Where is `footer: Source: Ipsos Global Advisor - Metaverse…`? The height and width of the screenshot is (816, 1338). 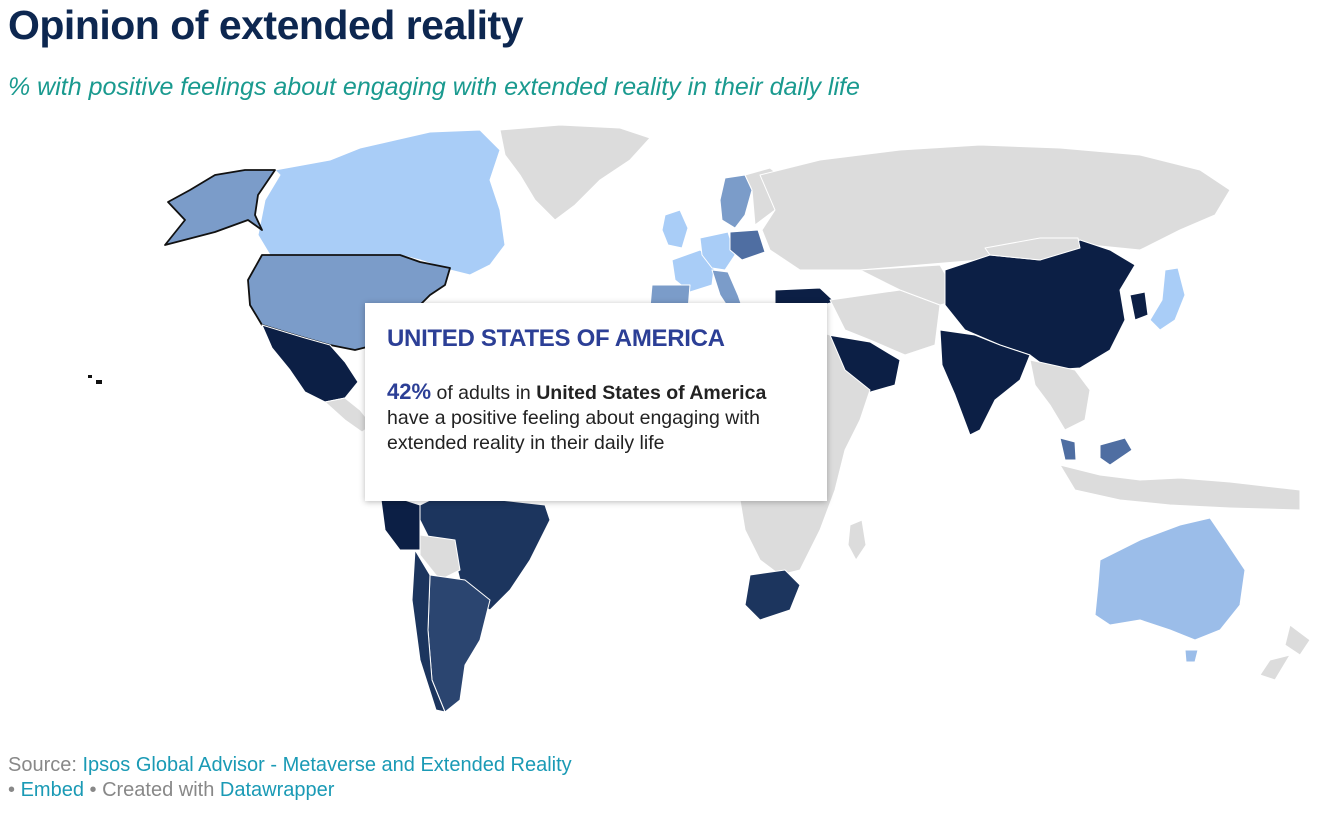
footer: Source: Ipsos Global Advisor - Metaverse… is located at coordinates (290, 778).